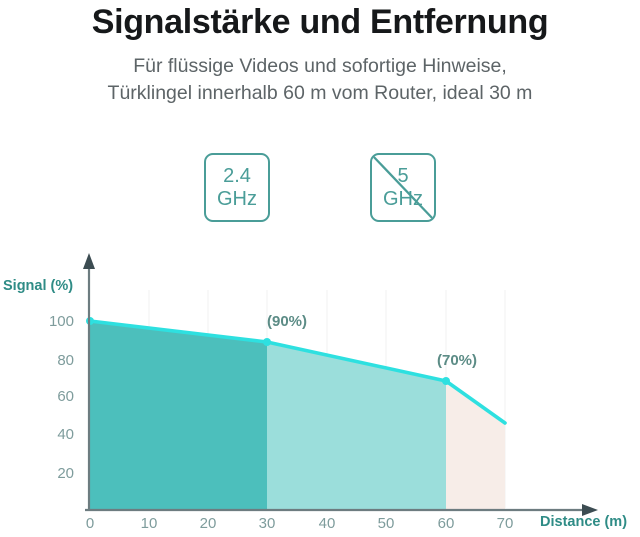  I want to click on y-tick-label: 20, so click(65, 473).